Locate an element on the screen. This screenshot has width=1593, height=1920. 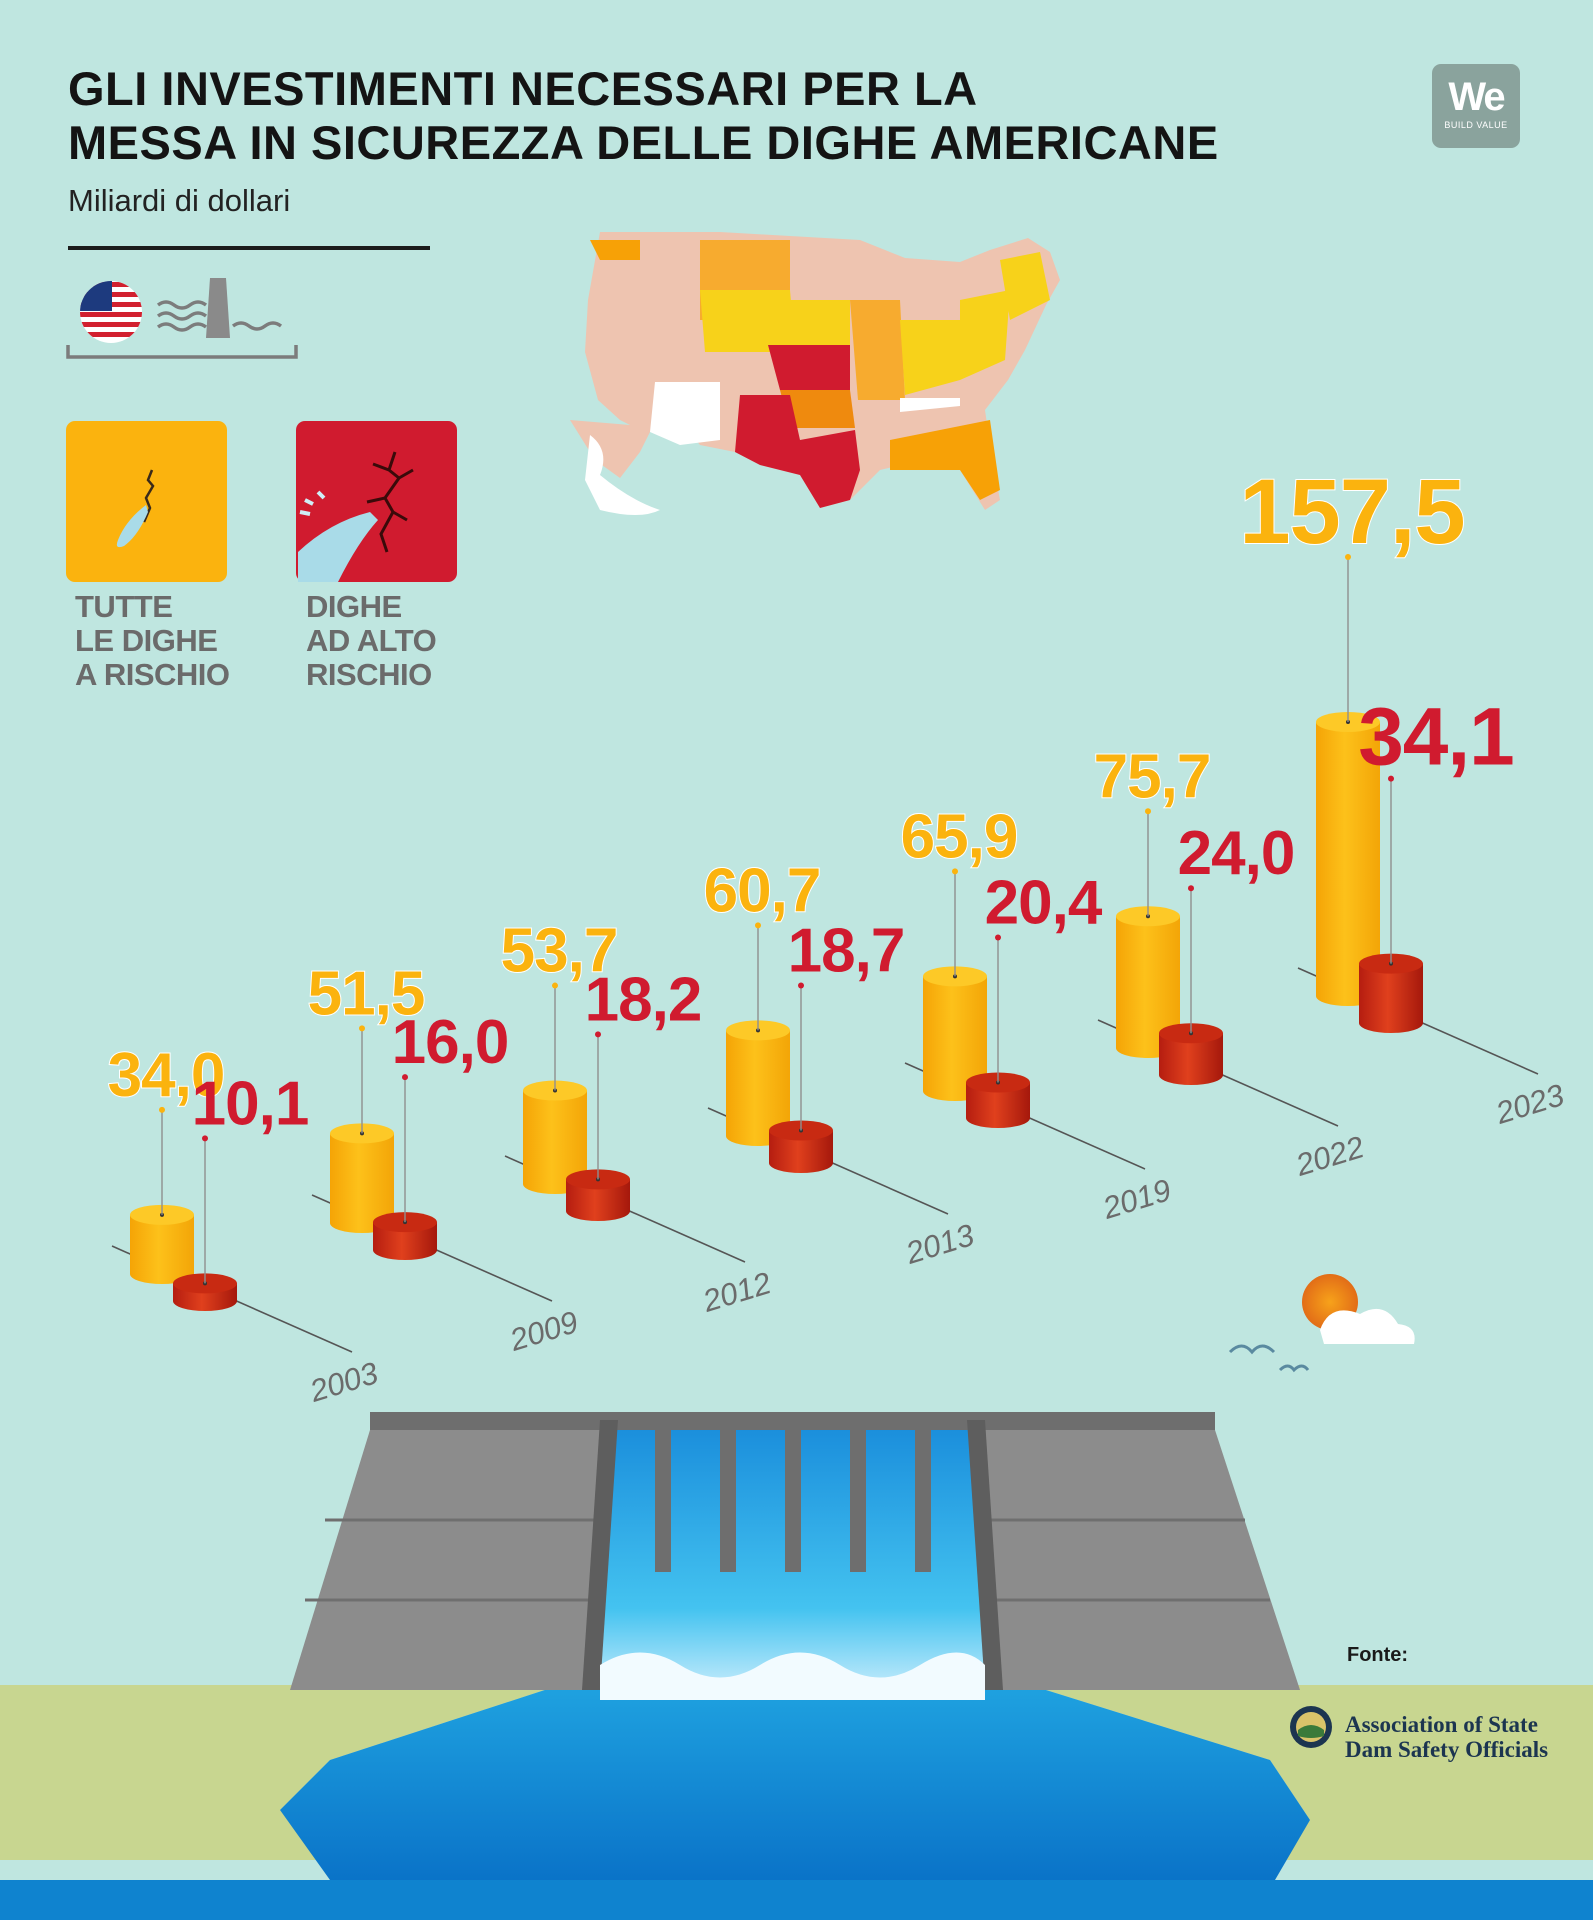
usa-risk-map is located at coordinates (815, 373).